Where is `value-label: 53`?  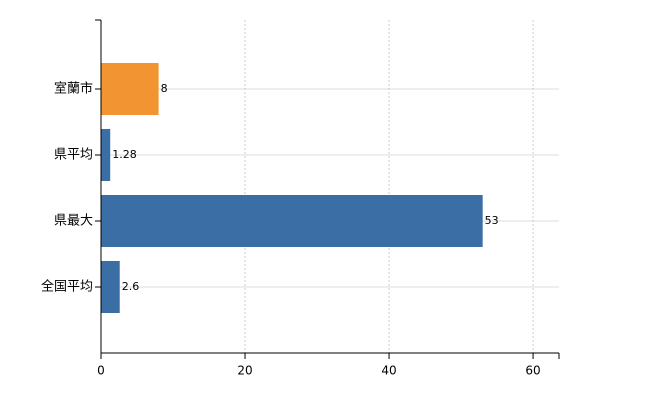
value-label: 53 is located at coordinates (492, 220).